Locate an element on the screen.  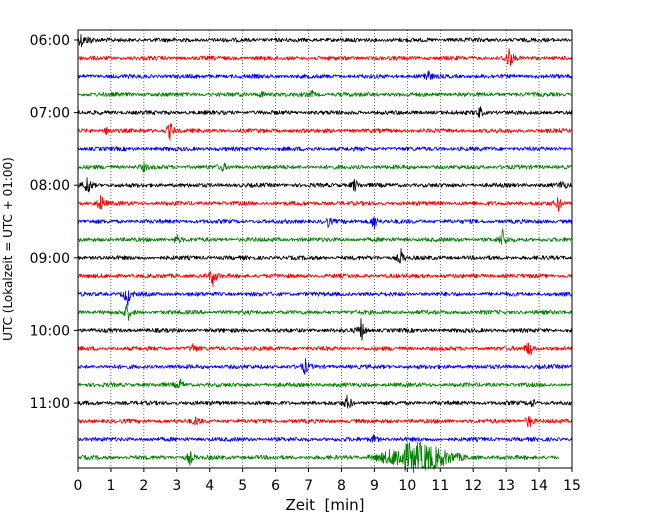
y-tick-label: 11:00 is located at coordinates (50, 404).